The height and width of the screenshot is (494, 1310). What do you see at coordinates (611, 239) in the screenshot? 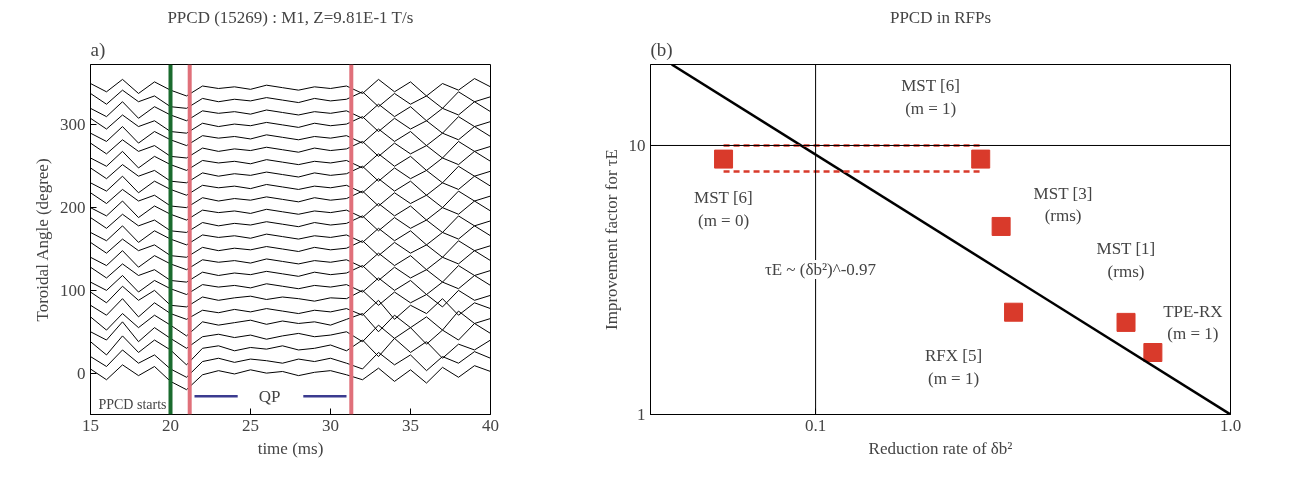
I see `y-axis-title: Improvement factor for τE` at bounding box center [611, 239].